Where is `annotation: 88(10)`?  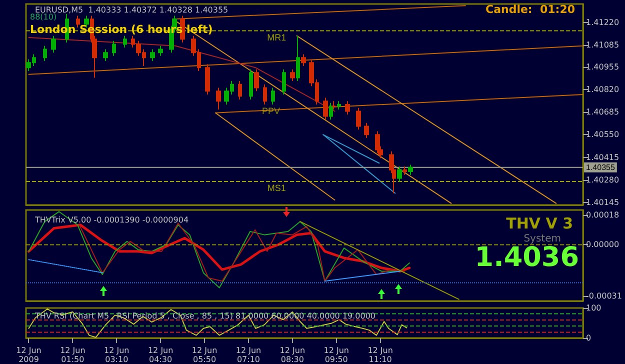 annotation: 88(10) is located at coordinates (43, 17).